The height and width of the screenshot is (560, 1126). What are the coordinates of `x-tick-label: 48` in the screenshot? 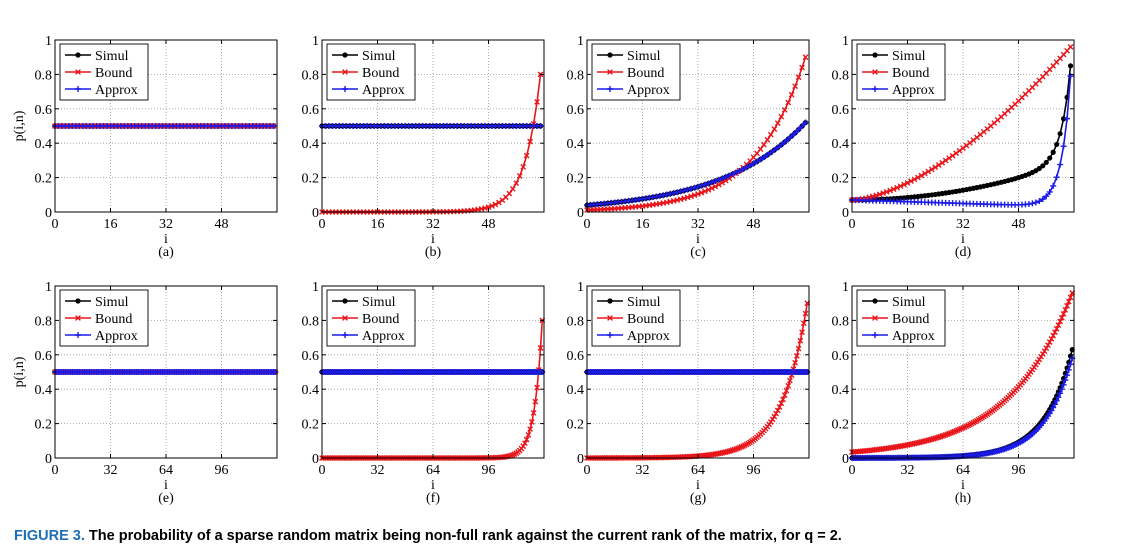 It's located at (754, 224).